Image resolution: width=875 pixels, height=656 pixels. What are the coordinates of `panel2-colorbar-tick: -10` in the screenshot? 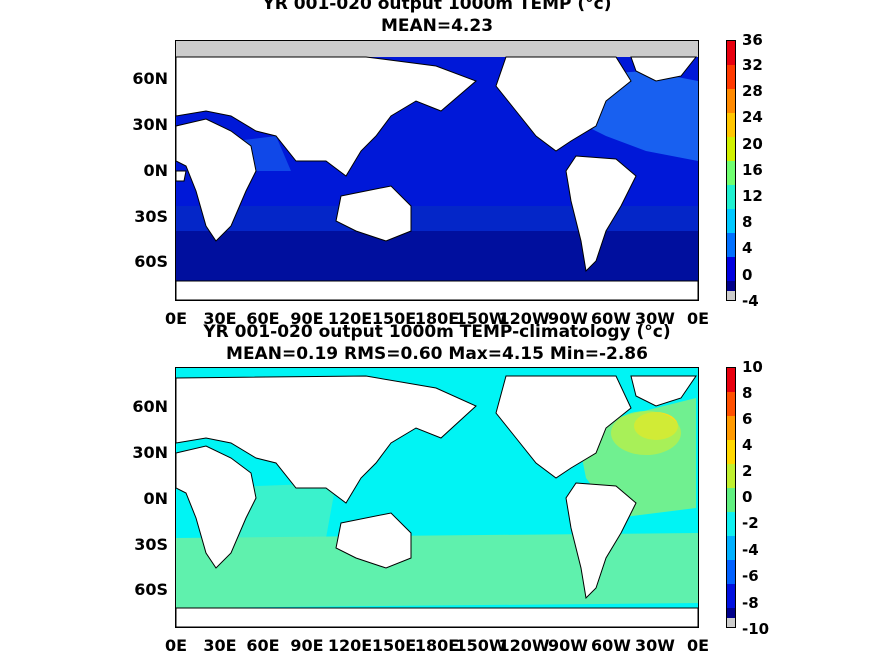 It's located at (756, 629).